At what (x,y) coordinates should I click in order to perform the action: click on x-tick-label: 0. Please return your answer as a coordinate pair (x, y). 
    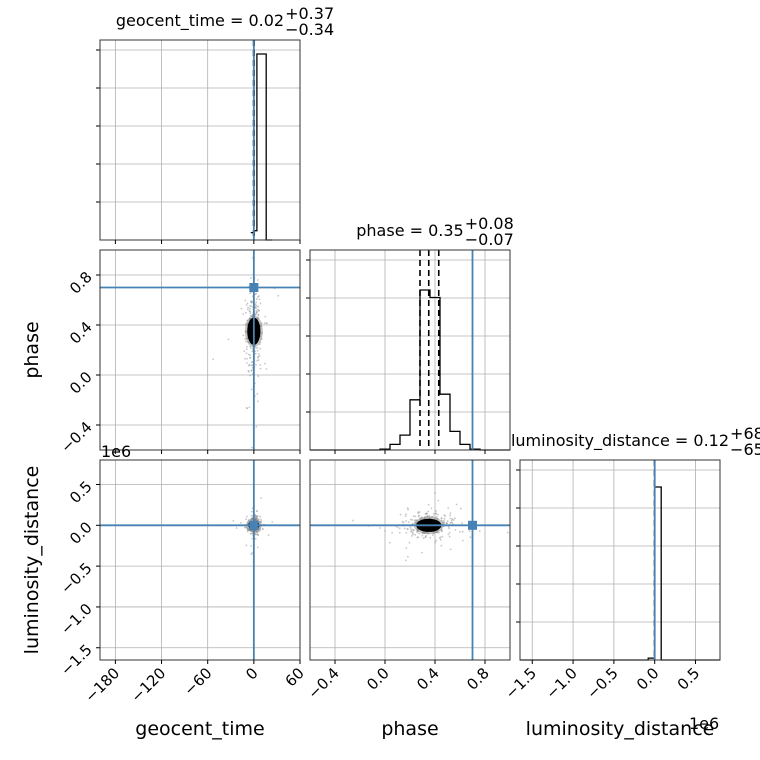
    Looking at the image, I should click on (251, 673).